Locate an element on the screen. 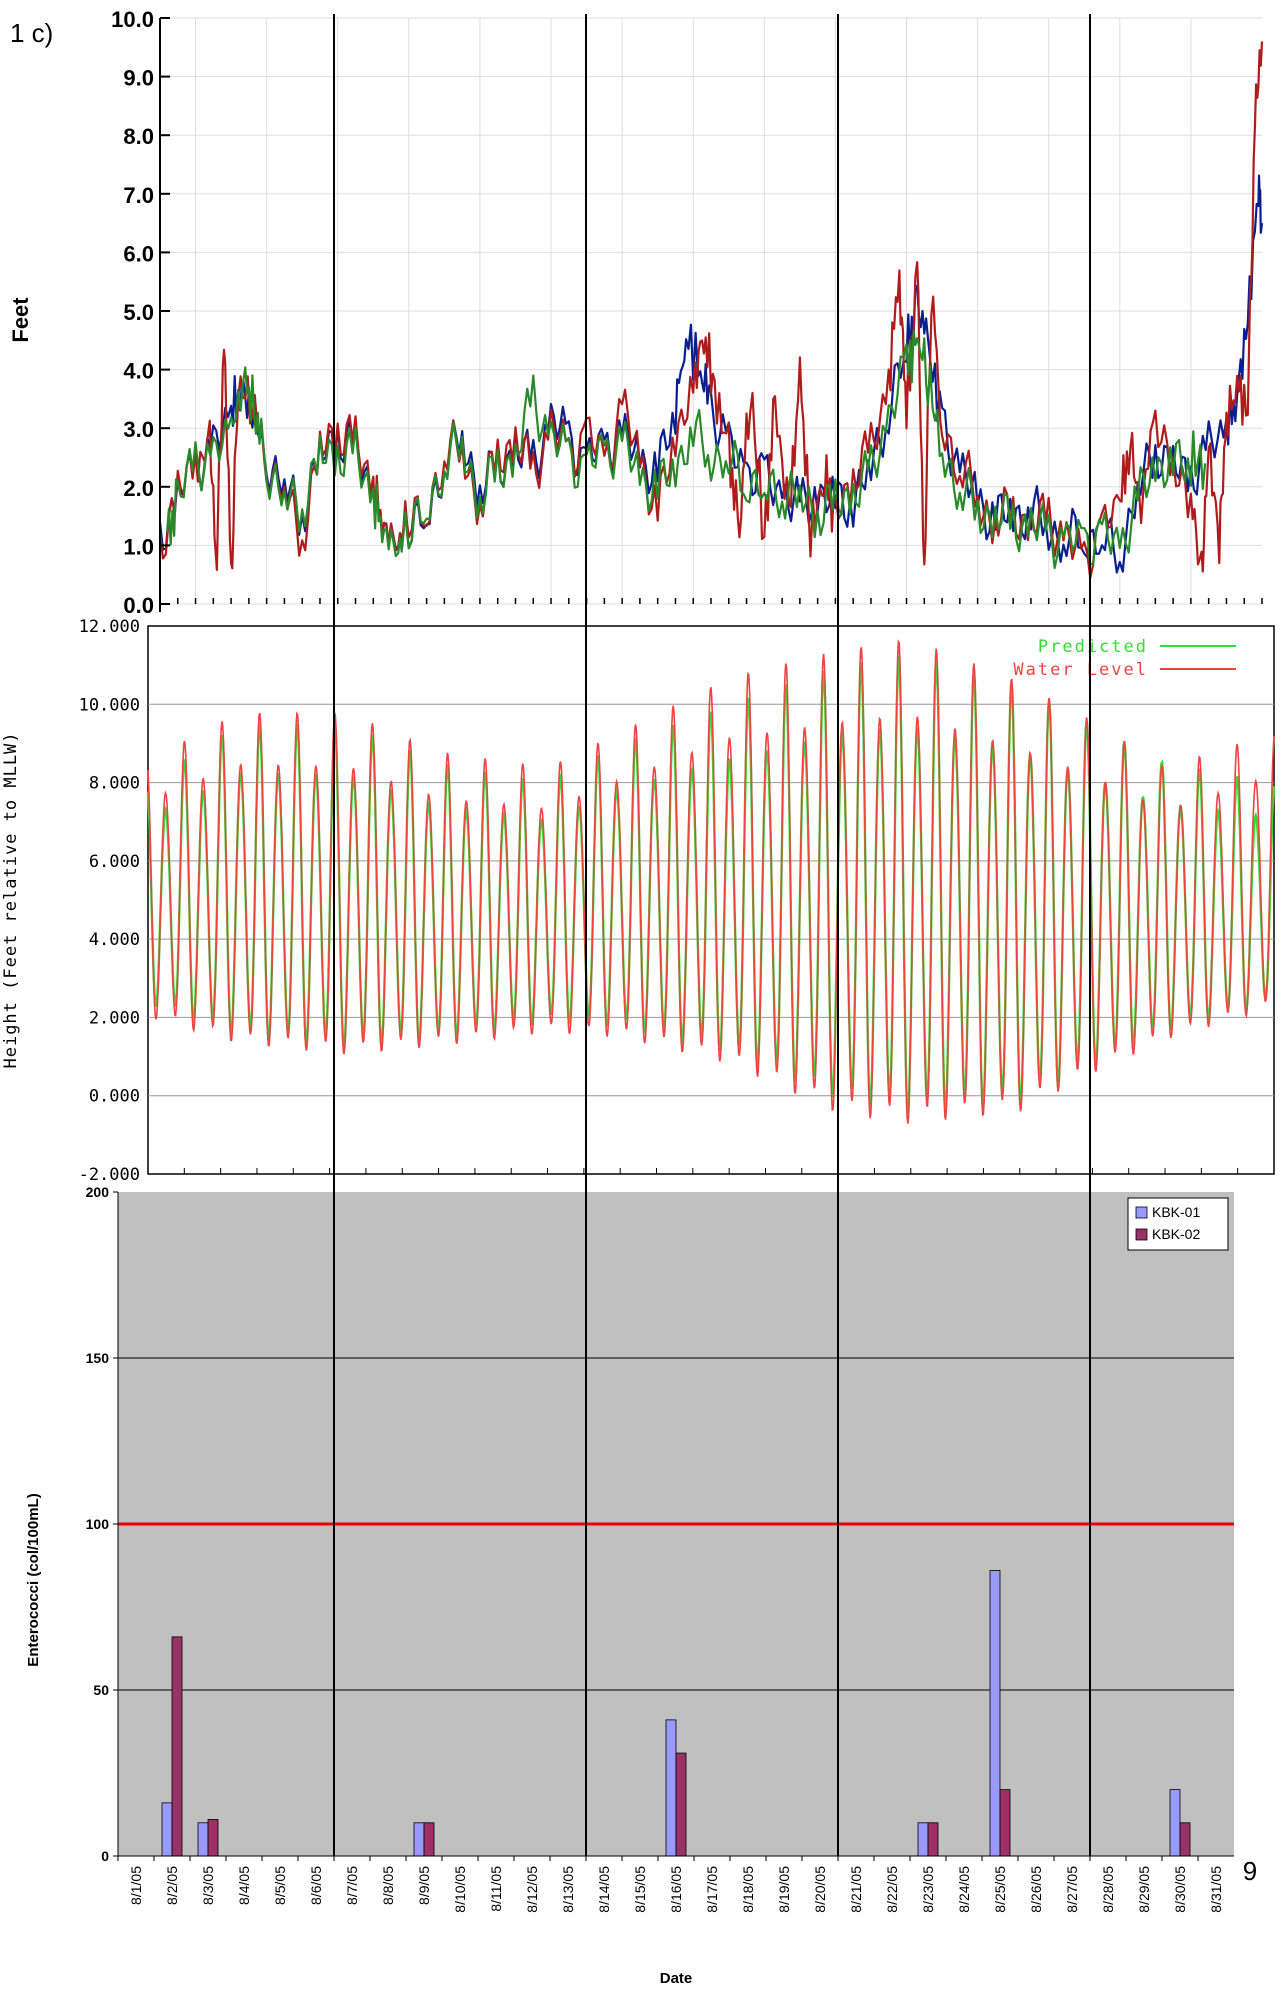 The height and width of the screenshot is (1990, 1284). x-tick-label: 8/14/05 is located at coordinates (604, 1889).